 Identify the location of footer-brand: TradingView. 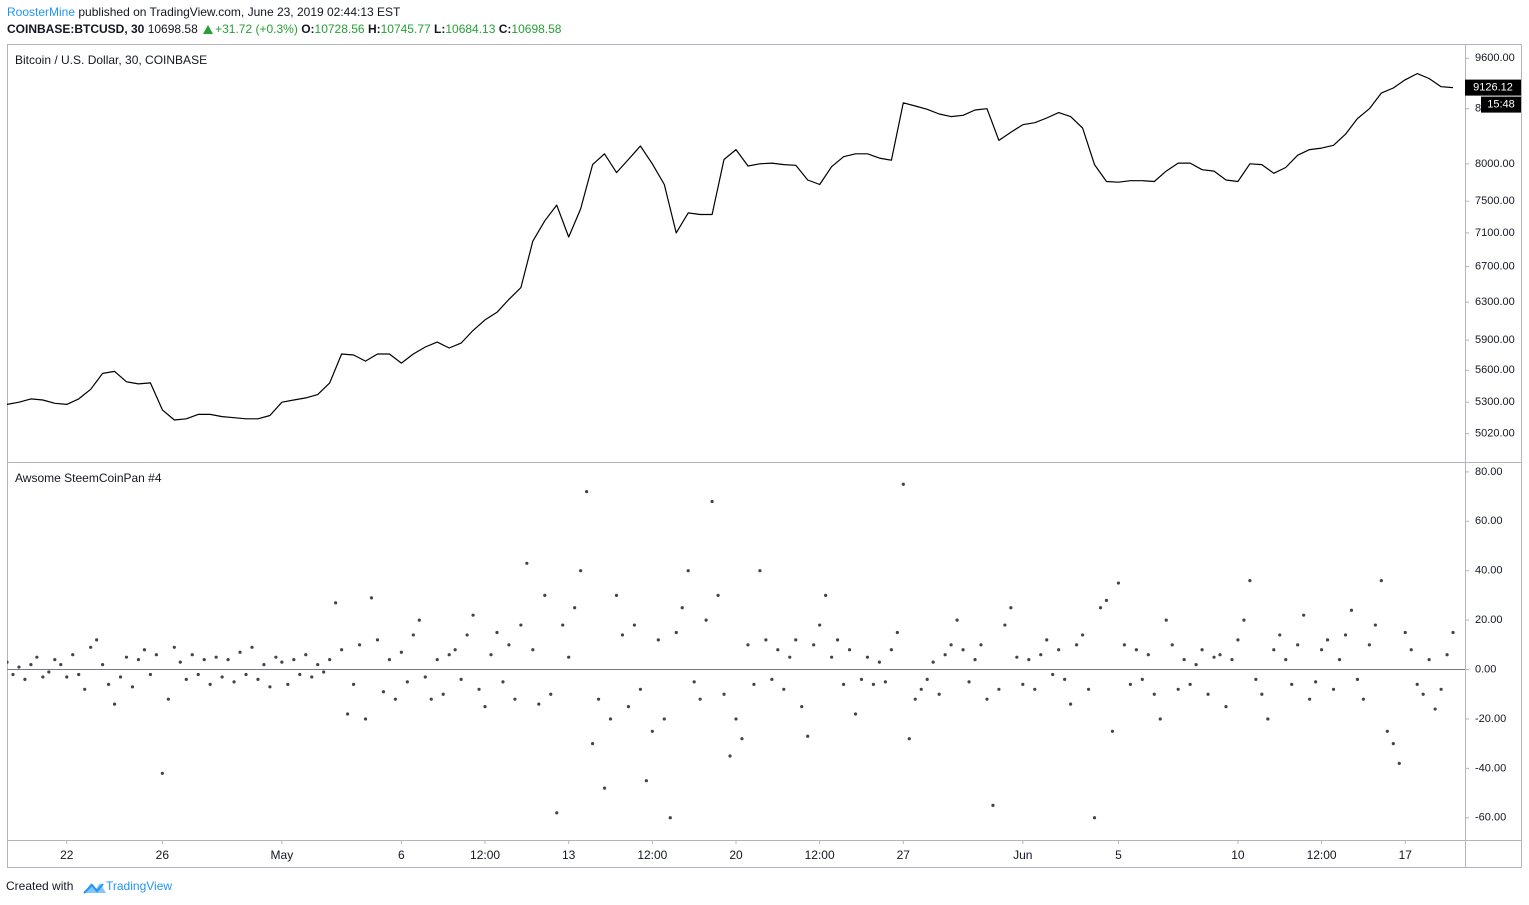
(139, 886).